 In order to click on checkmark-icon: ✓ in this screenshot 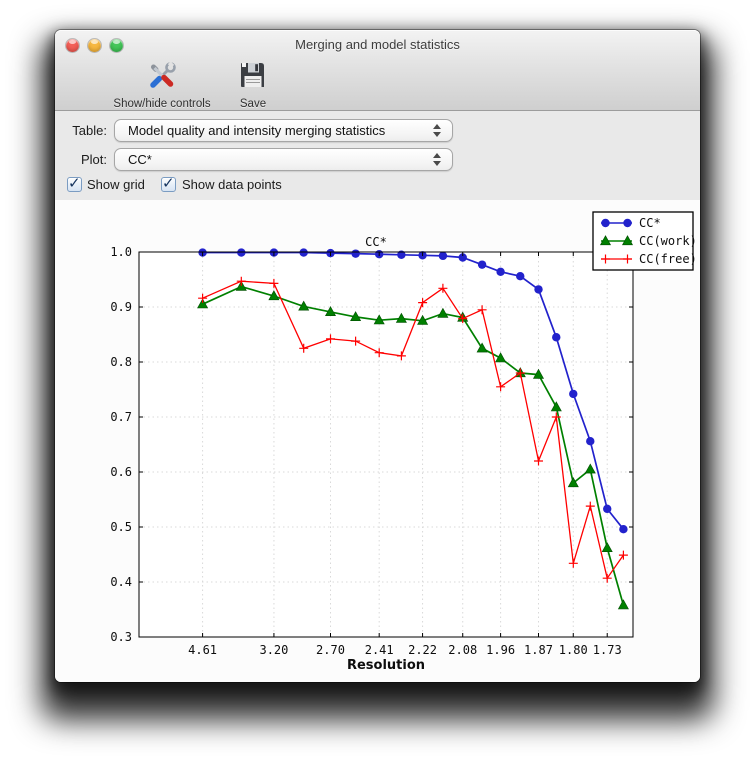, I will do `click(168, 183)`.